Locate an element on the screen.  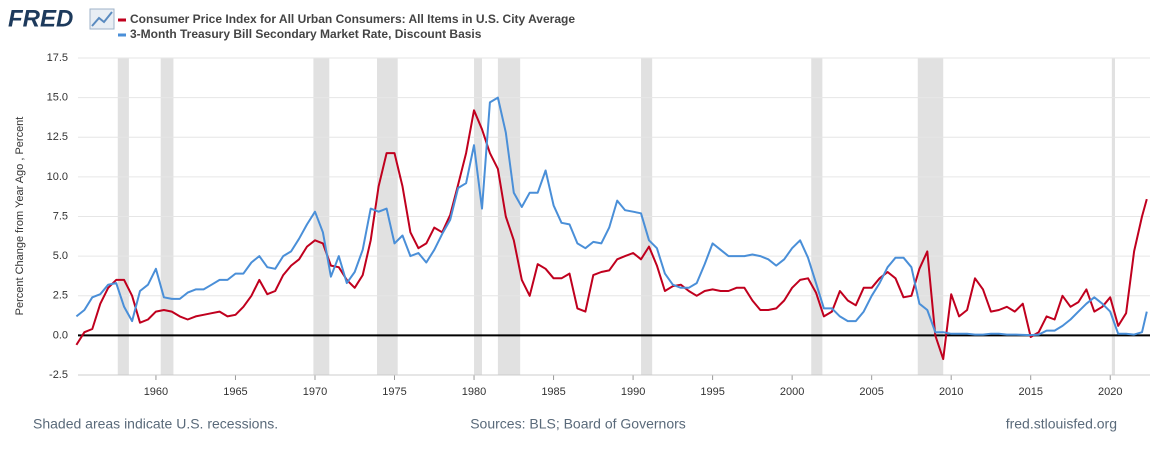
y-tick-label: 12.5 is located at coordinates (57, 137).